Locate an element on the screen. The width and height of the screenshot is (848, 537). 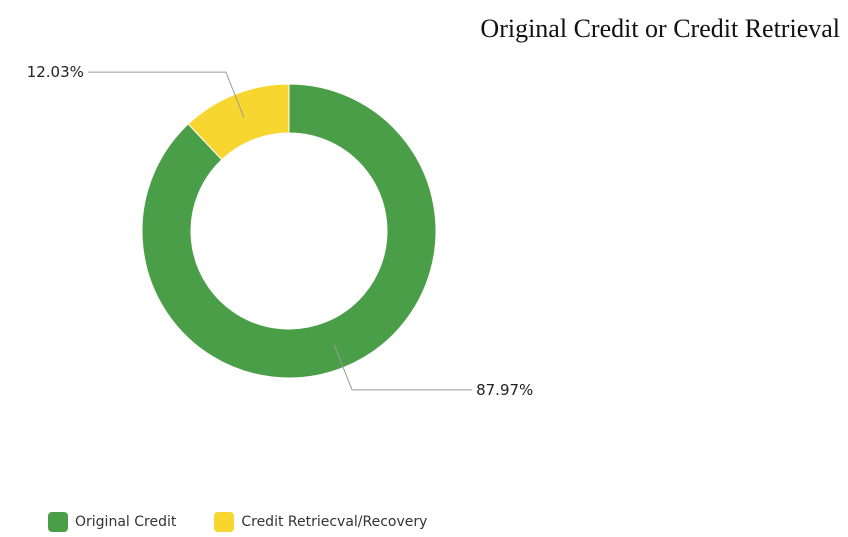
legend-item-original-credit: Original Credit is located at coordinates (112, 522).